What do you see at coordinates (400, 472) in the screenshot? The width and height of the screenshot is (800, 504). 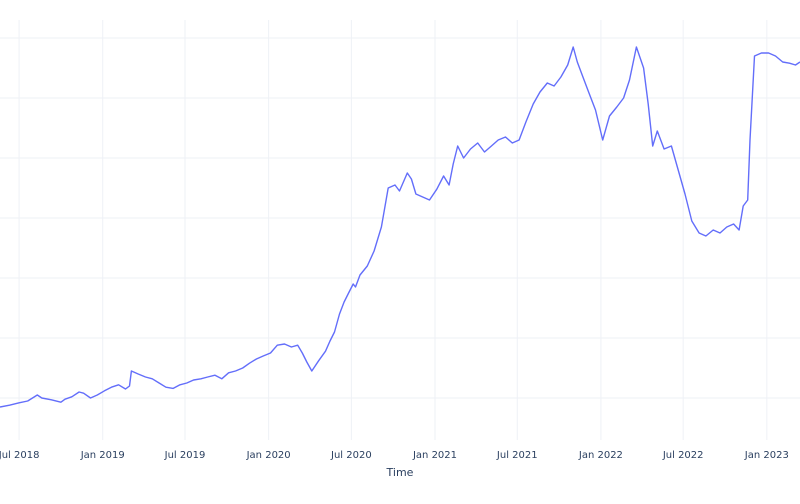 I see `x-axis-title: Time` at bounding box center [400, 472].